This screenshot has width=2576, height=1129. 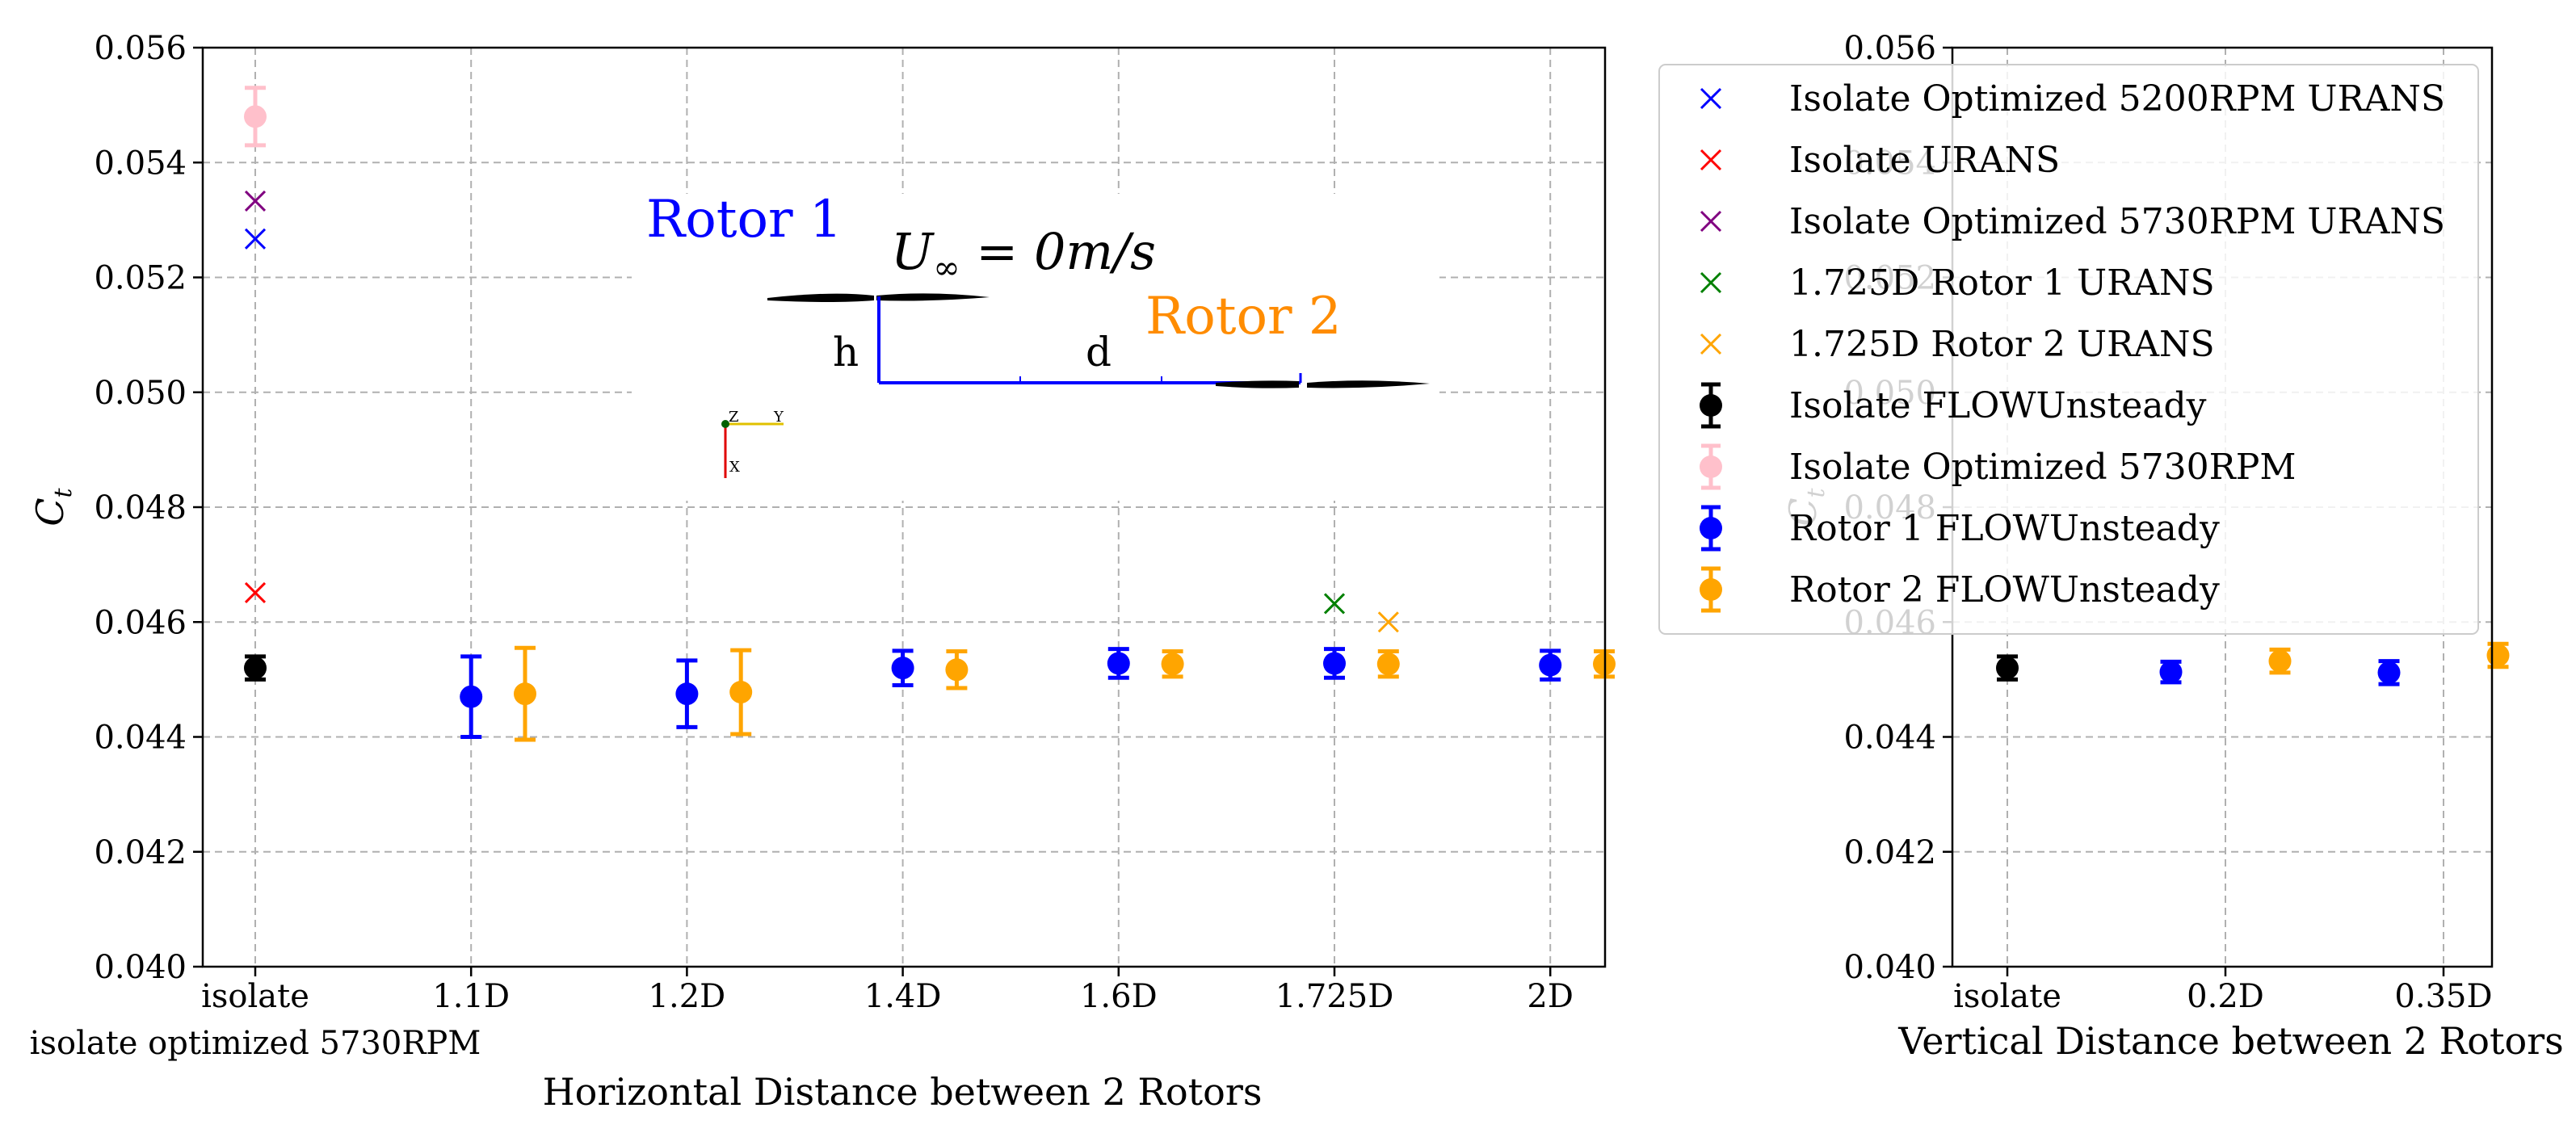 What do you see at coordinates (1998, 405) in the screenshot?
I see `legend-label: Isolate FLOWUnsteady` at bounding box center [1998, 405].